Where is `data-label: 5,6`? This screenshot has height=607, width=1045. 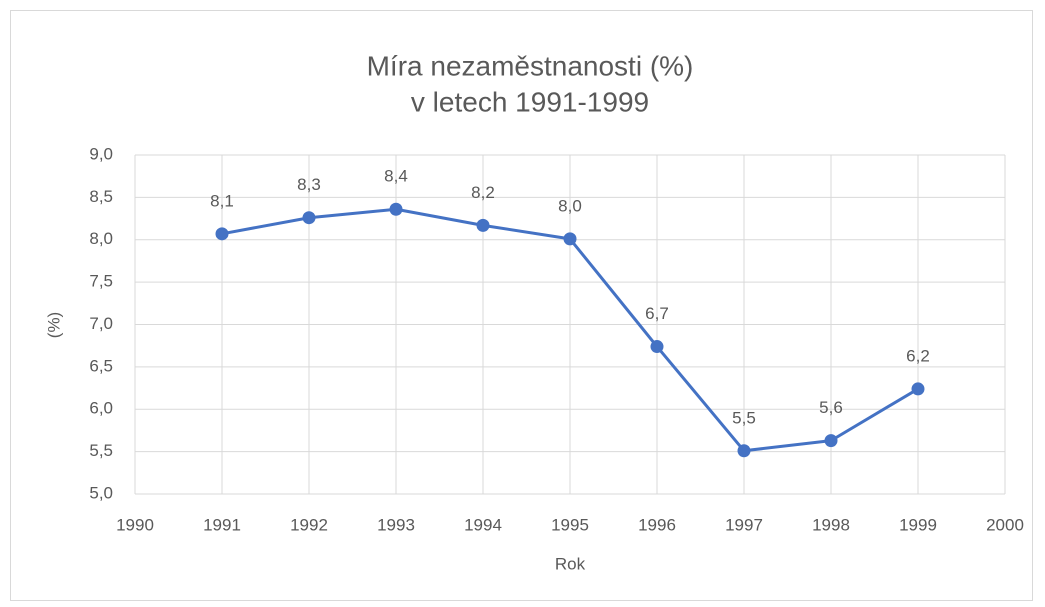 data-label: 5,6 is located at coordinates (831, 407).